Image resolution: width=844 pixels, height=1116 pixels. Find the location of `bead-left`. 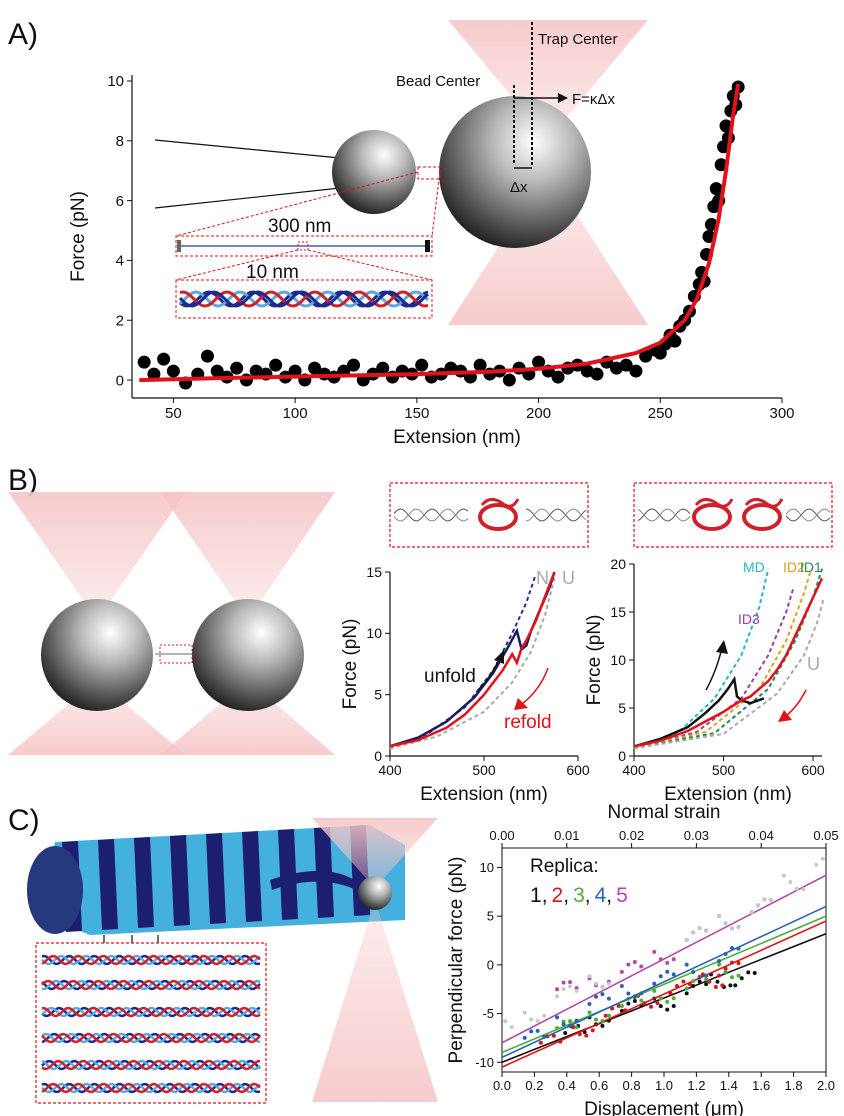

bead-left is located at coordinates (97, 655).